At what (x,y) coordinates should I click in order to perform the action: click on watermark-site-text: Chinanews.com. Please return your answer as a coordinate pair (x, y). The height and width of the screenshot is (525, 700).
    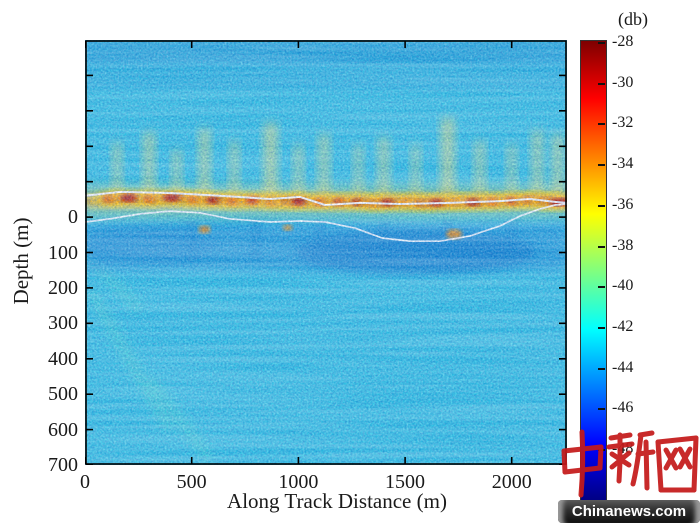
    Looking at the image, I should click on (629, 511).